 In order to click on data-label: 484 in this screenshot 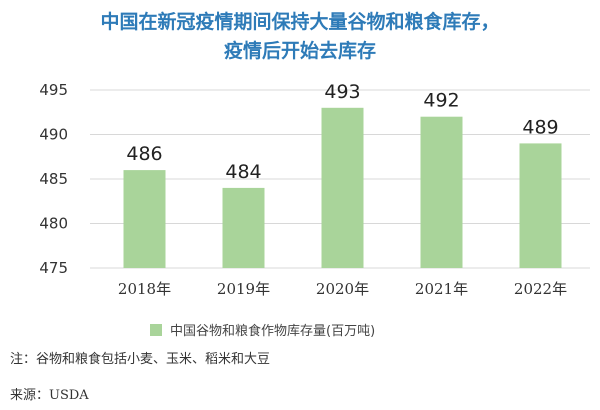, I will do `click(243, 172)`.